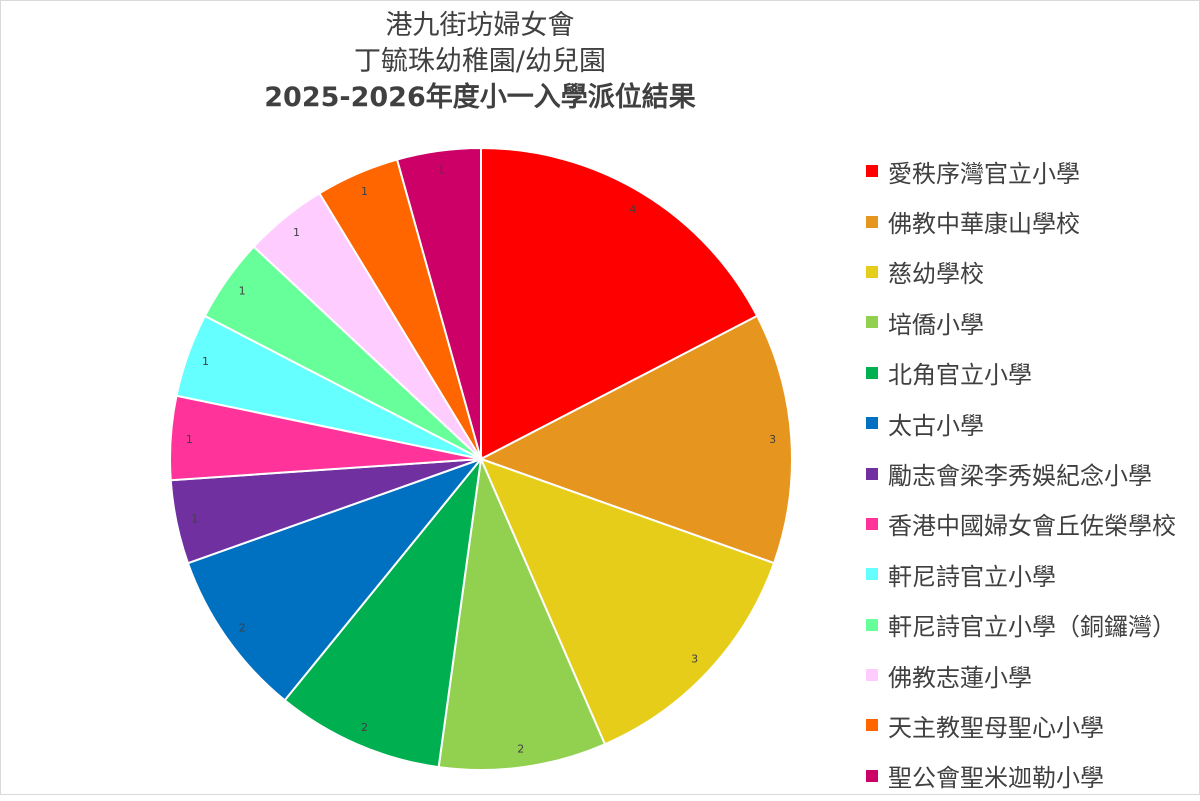  I want to click on slice-value-label-6: 2, so click(242, 628).